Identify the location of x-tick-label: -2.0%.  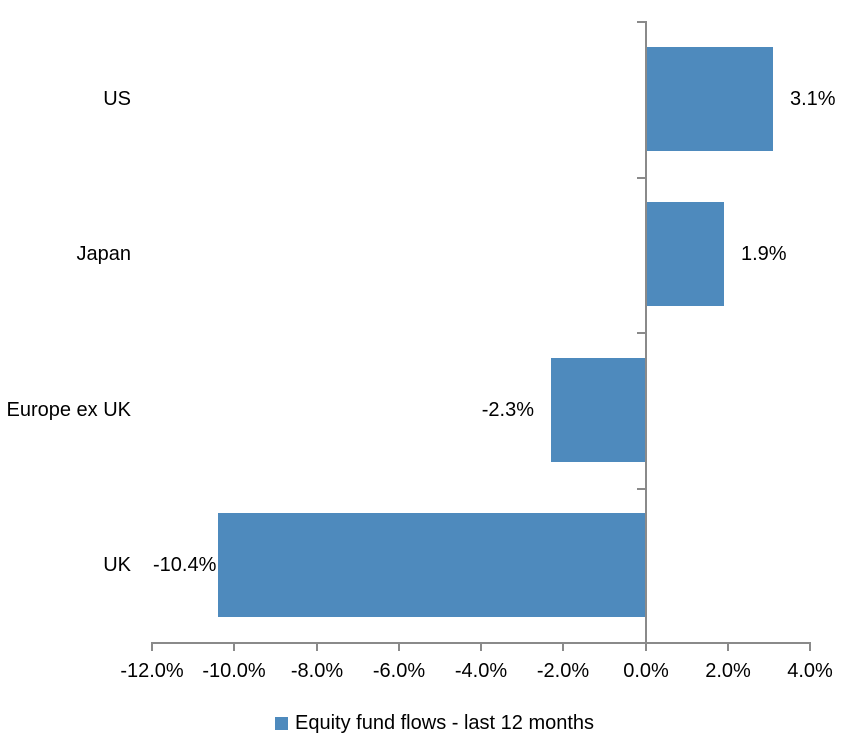
(563, 671).